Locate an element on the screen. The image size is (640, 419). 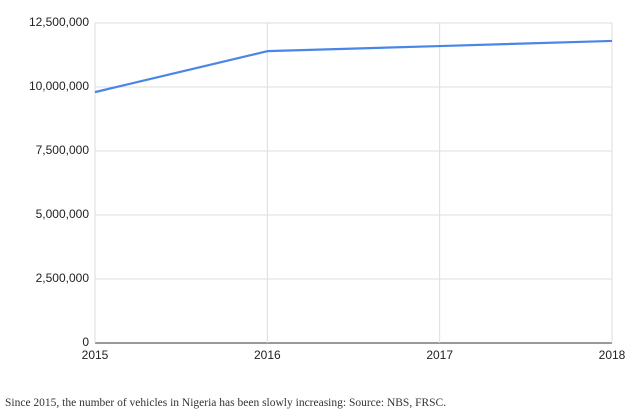
y-tick-label: 10,000,000 is located at coordinates (59, 86).